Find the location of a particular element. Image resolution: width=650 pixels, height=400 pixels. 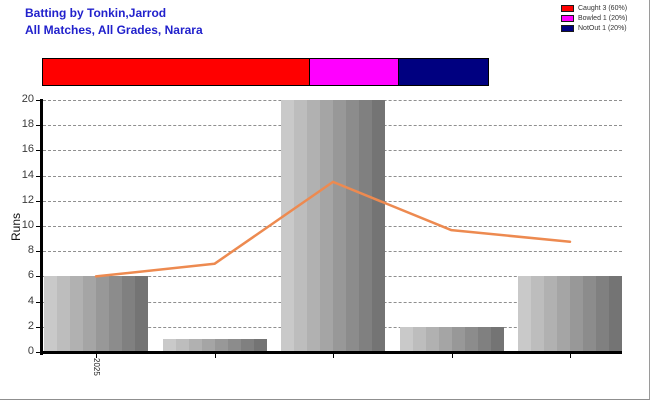

dismissal-segment-notout is located at coordinates (443, 72).